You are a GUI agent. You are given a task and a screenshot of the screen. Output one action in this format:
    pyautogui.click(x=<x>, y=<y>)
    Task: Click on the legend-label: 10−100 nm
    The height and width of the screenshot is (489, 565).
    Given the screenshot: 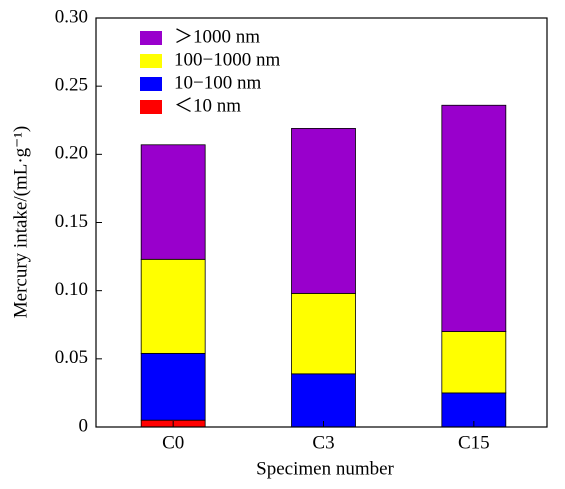 What is the action you would take?
    pyautogui.click(x=217, y=82)
    